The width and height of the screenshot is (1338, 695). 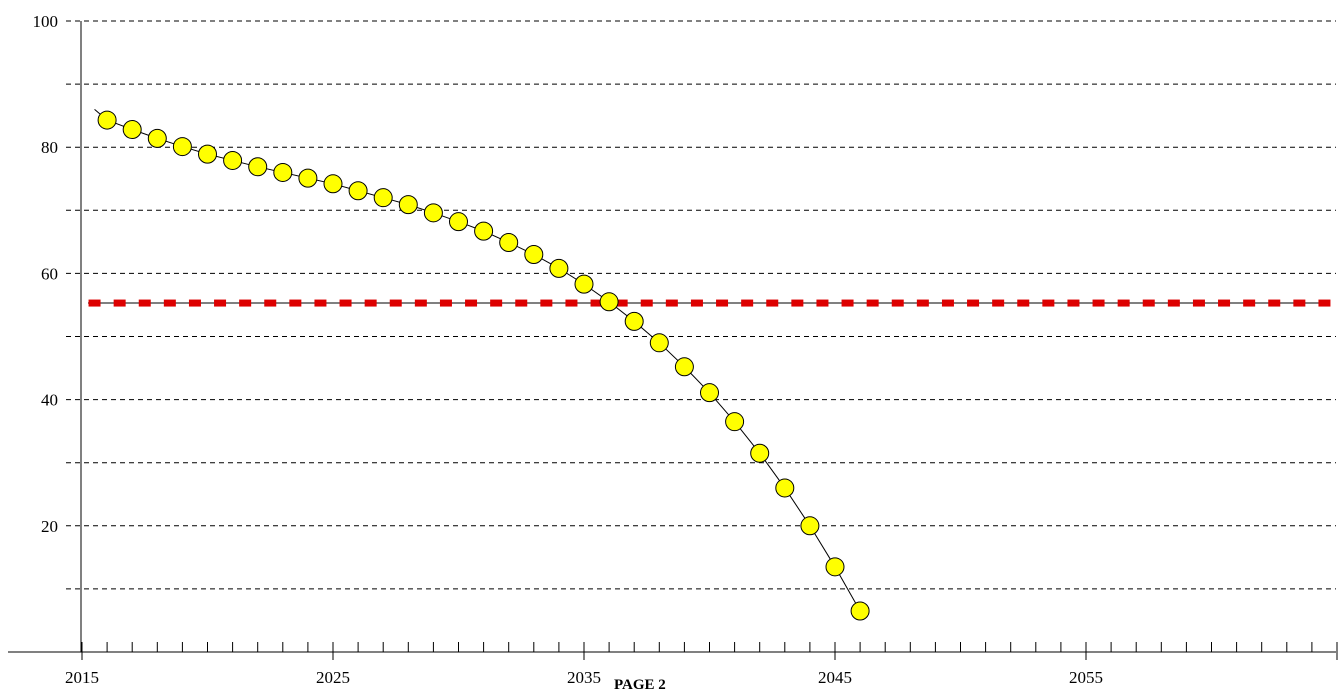 I want to click on data-point-2029, so click(x=433, y=213).